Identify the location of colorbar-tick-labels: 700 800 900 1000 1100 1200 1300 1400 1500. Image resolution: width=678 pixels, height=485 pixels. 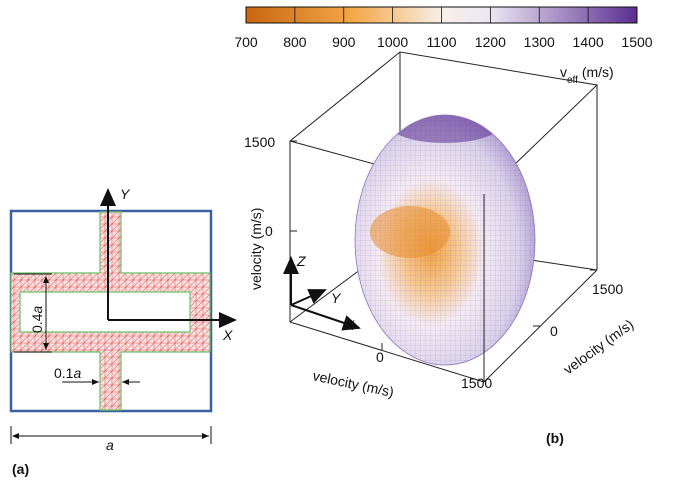
(443, 42).